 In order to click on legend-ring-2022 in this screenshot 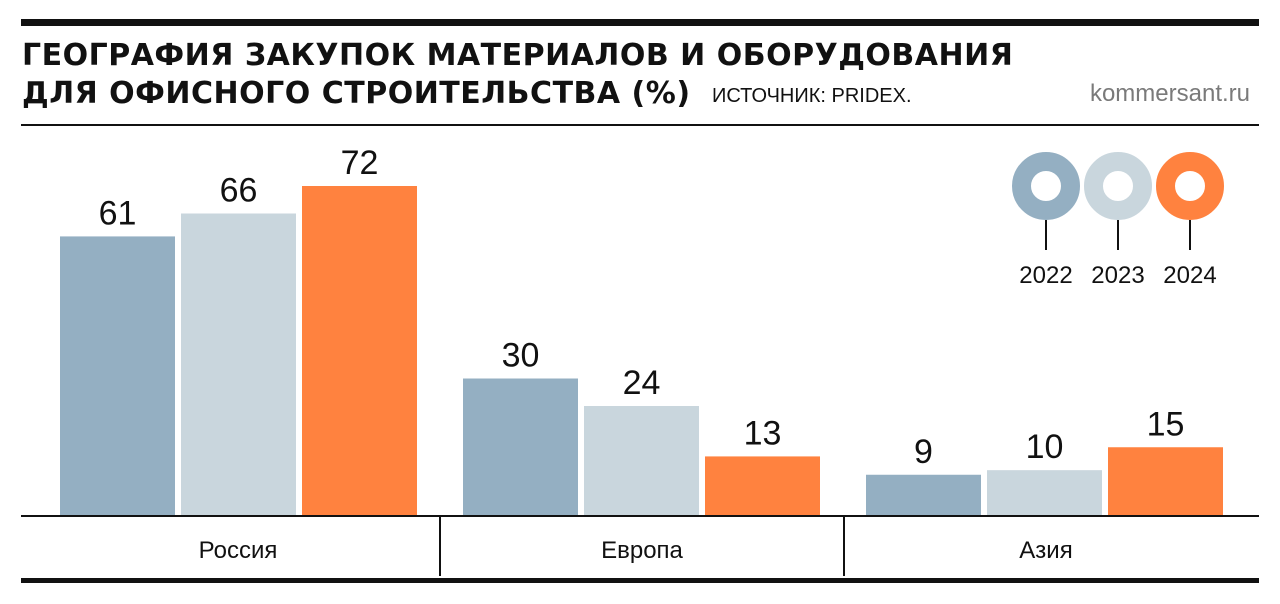, I will do `click(1046, 186)`.